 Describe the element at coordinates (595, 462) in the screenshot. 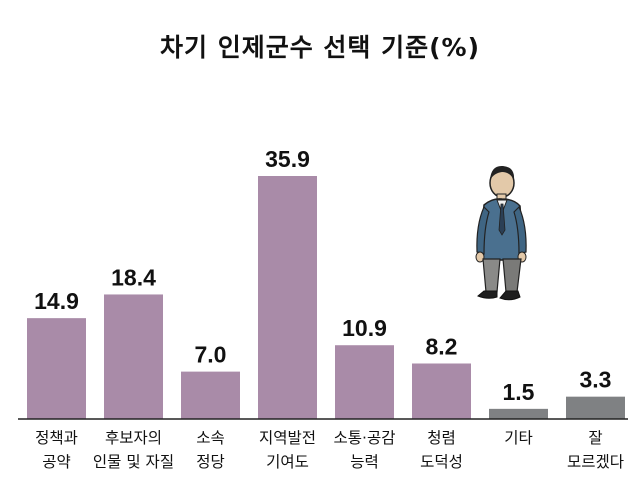

I see `category-label-8-line-2: 모르겠다` at that location.